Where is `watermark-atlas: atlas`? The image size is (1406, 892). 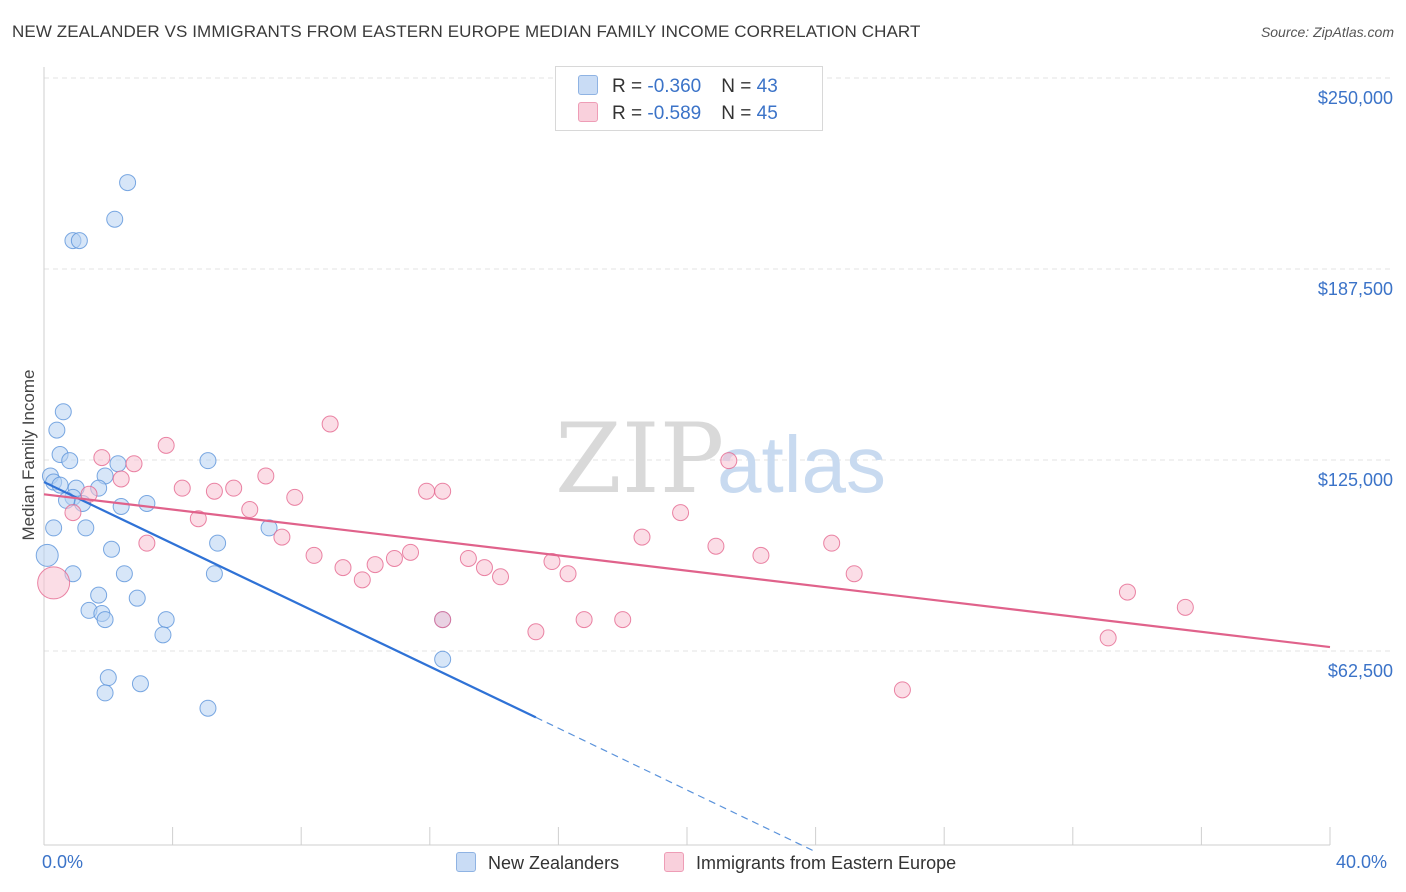
watermark-atlas: atlas is located at coordinates (801, 464).